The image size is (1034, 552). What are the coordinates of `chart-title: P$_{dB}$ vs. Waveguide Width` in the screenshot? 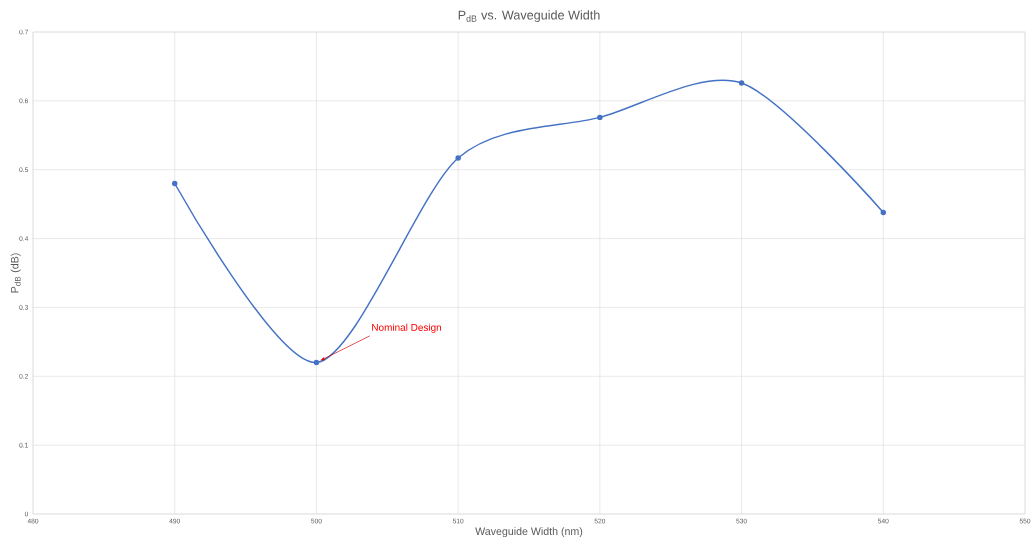 It's located at (529, 16).